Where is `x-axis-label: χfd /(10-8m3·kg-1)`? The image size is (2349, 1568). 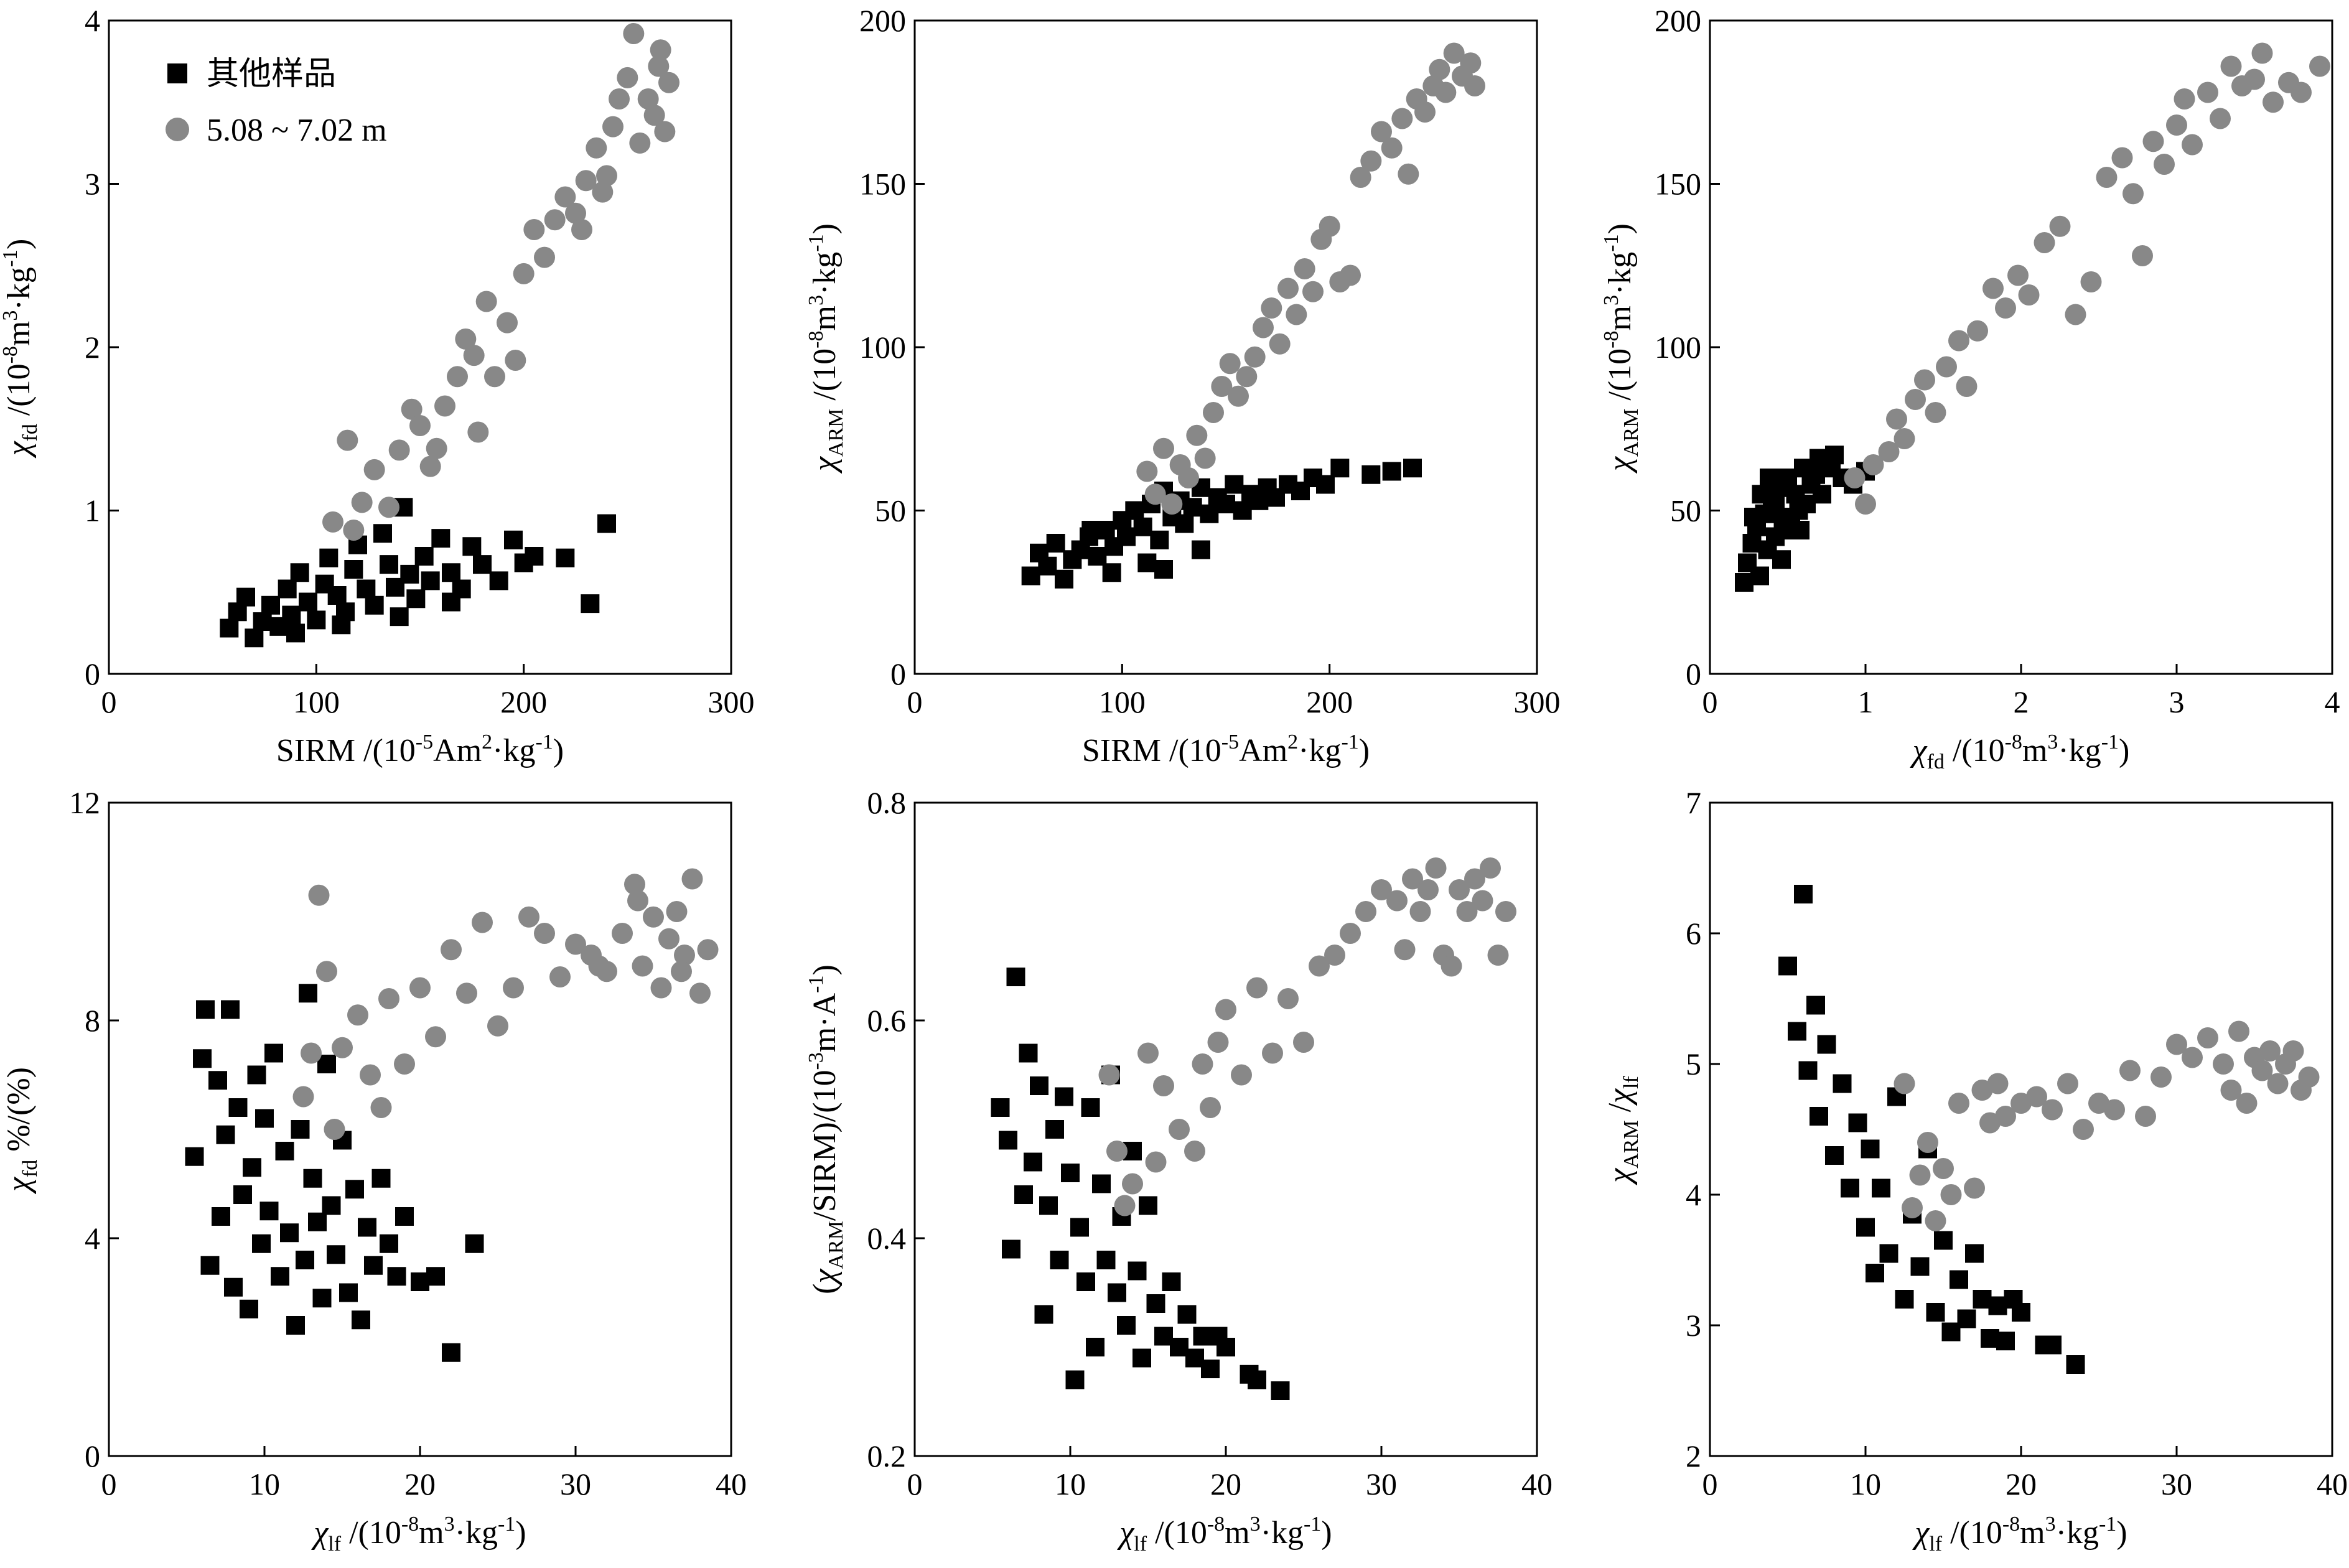 x-axis-label: χfd /(10-8m3·kg-1) is located at coordinates (2020, 751).